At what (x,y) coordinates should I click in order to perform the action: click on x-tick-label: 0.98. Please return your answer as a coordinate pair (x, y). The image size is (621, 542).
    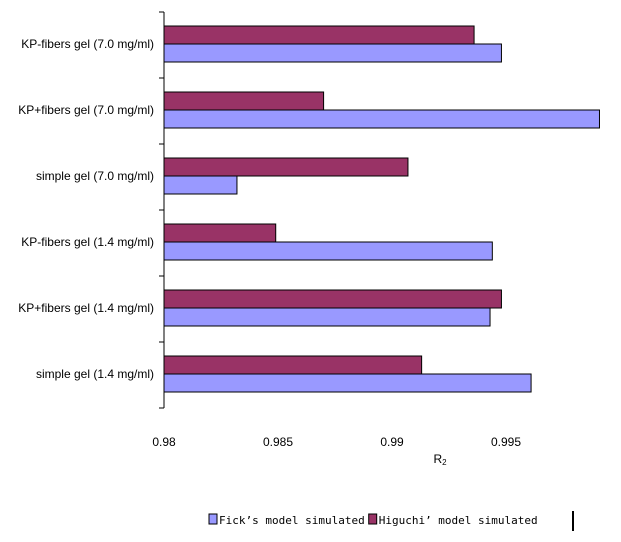
    Looking at the image, I should click on (164, 442).